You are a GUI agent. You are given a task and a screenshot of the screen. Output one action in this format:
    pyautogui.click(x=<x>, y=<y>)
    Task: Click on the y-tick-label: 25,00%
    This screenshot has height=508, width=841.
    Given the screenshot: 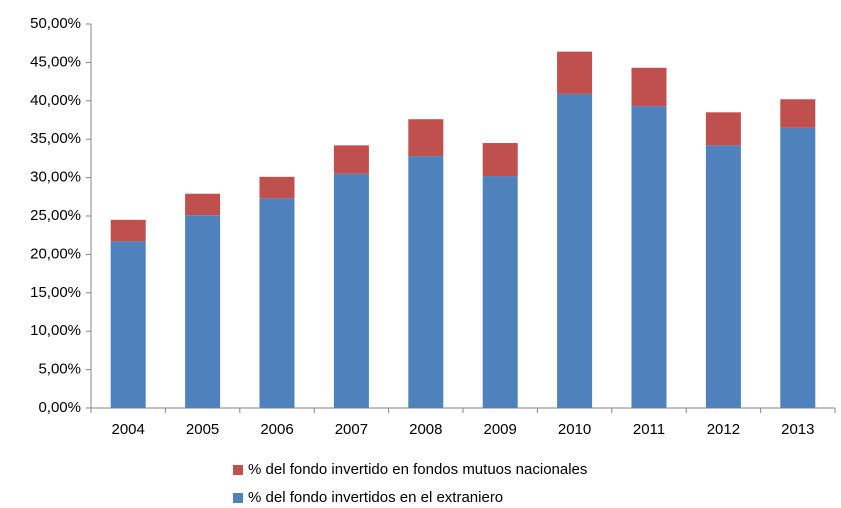 What is the action you would take?
    pyautogui.click(x=55, y=215)
    